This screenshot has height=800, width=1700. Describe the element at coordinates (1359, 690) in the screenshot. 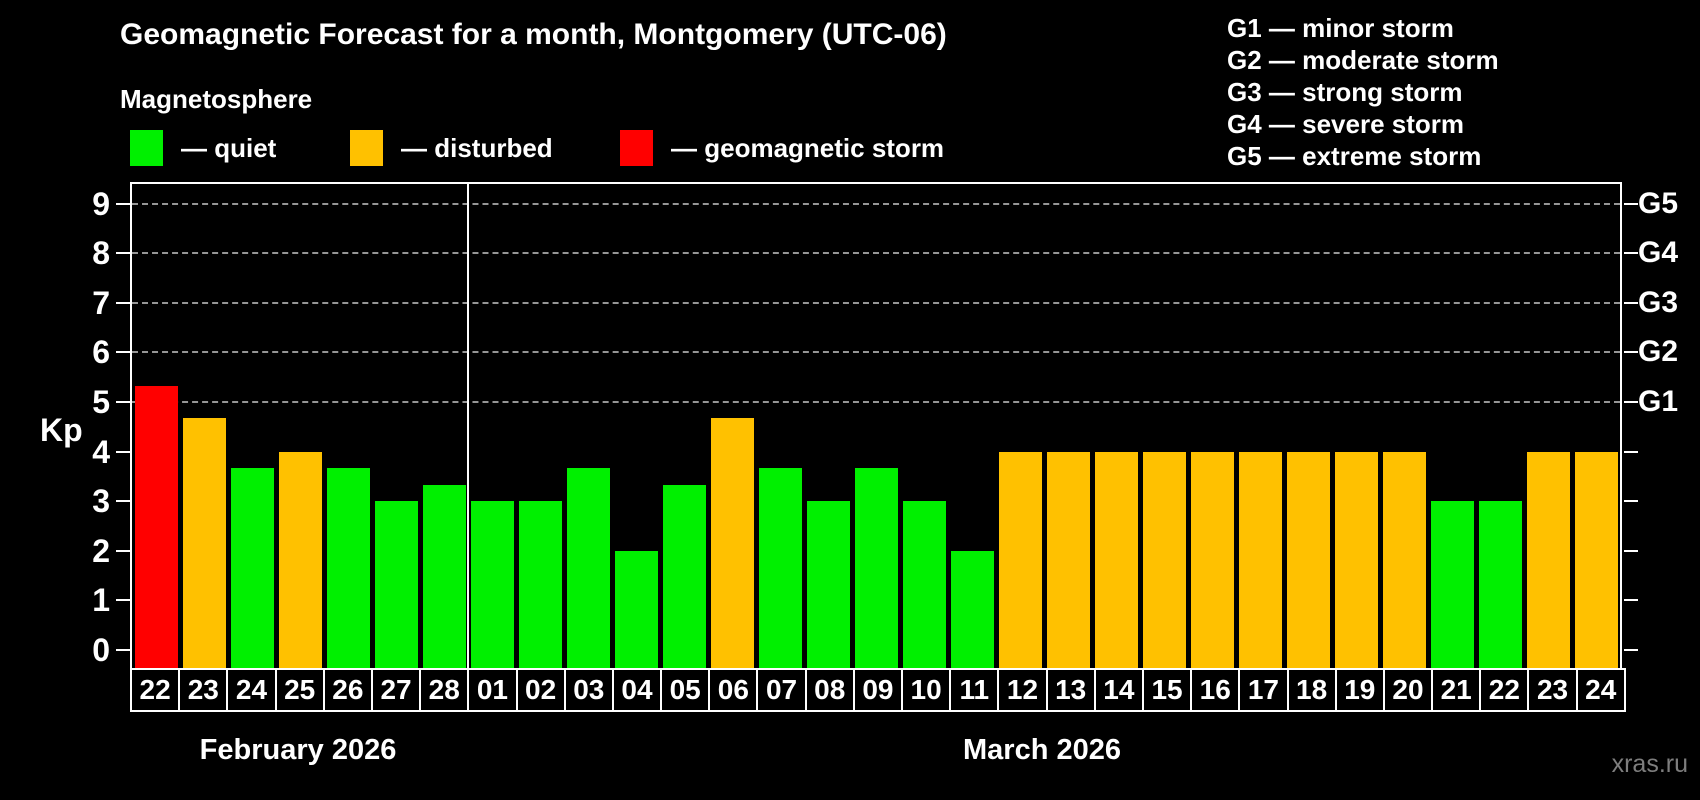

I see `day-label-cell: 19` at that location.